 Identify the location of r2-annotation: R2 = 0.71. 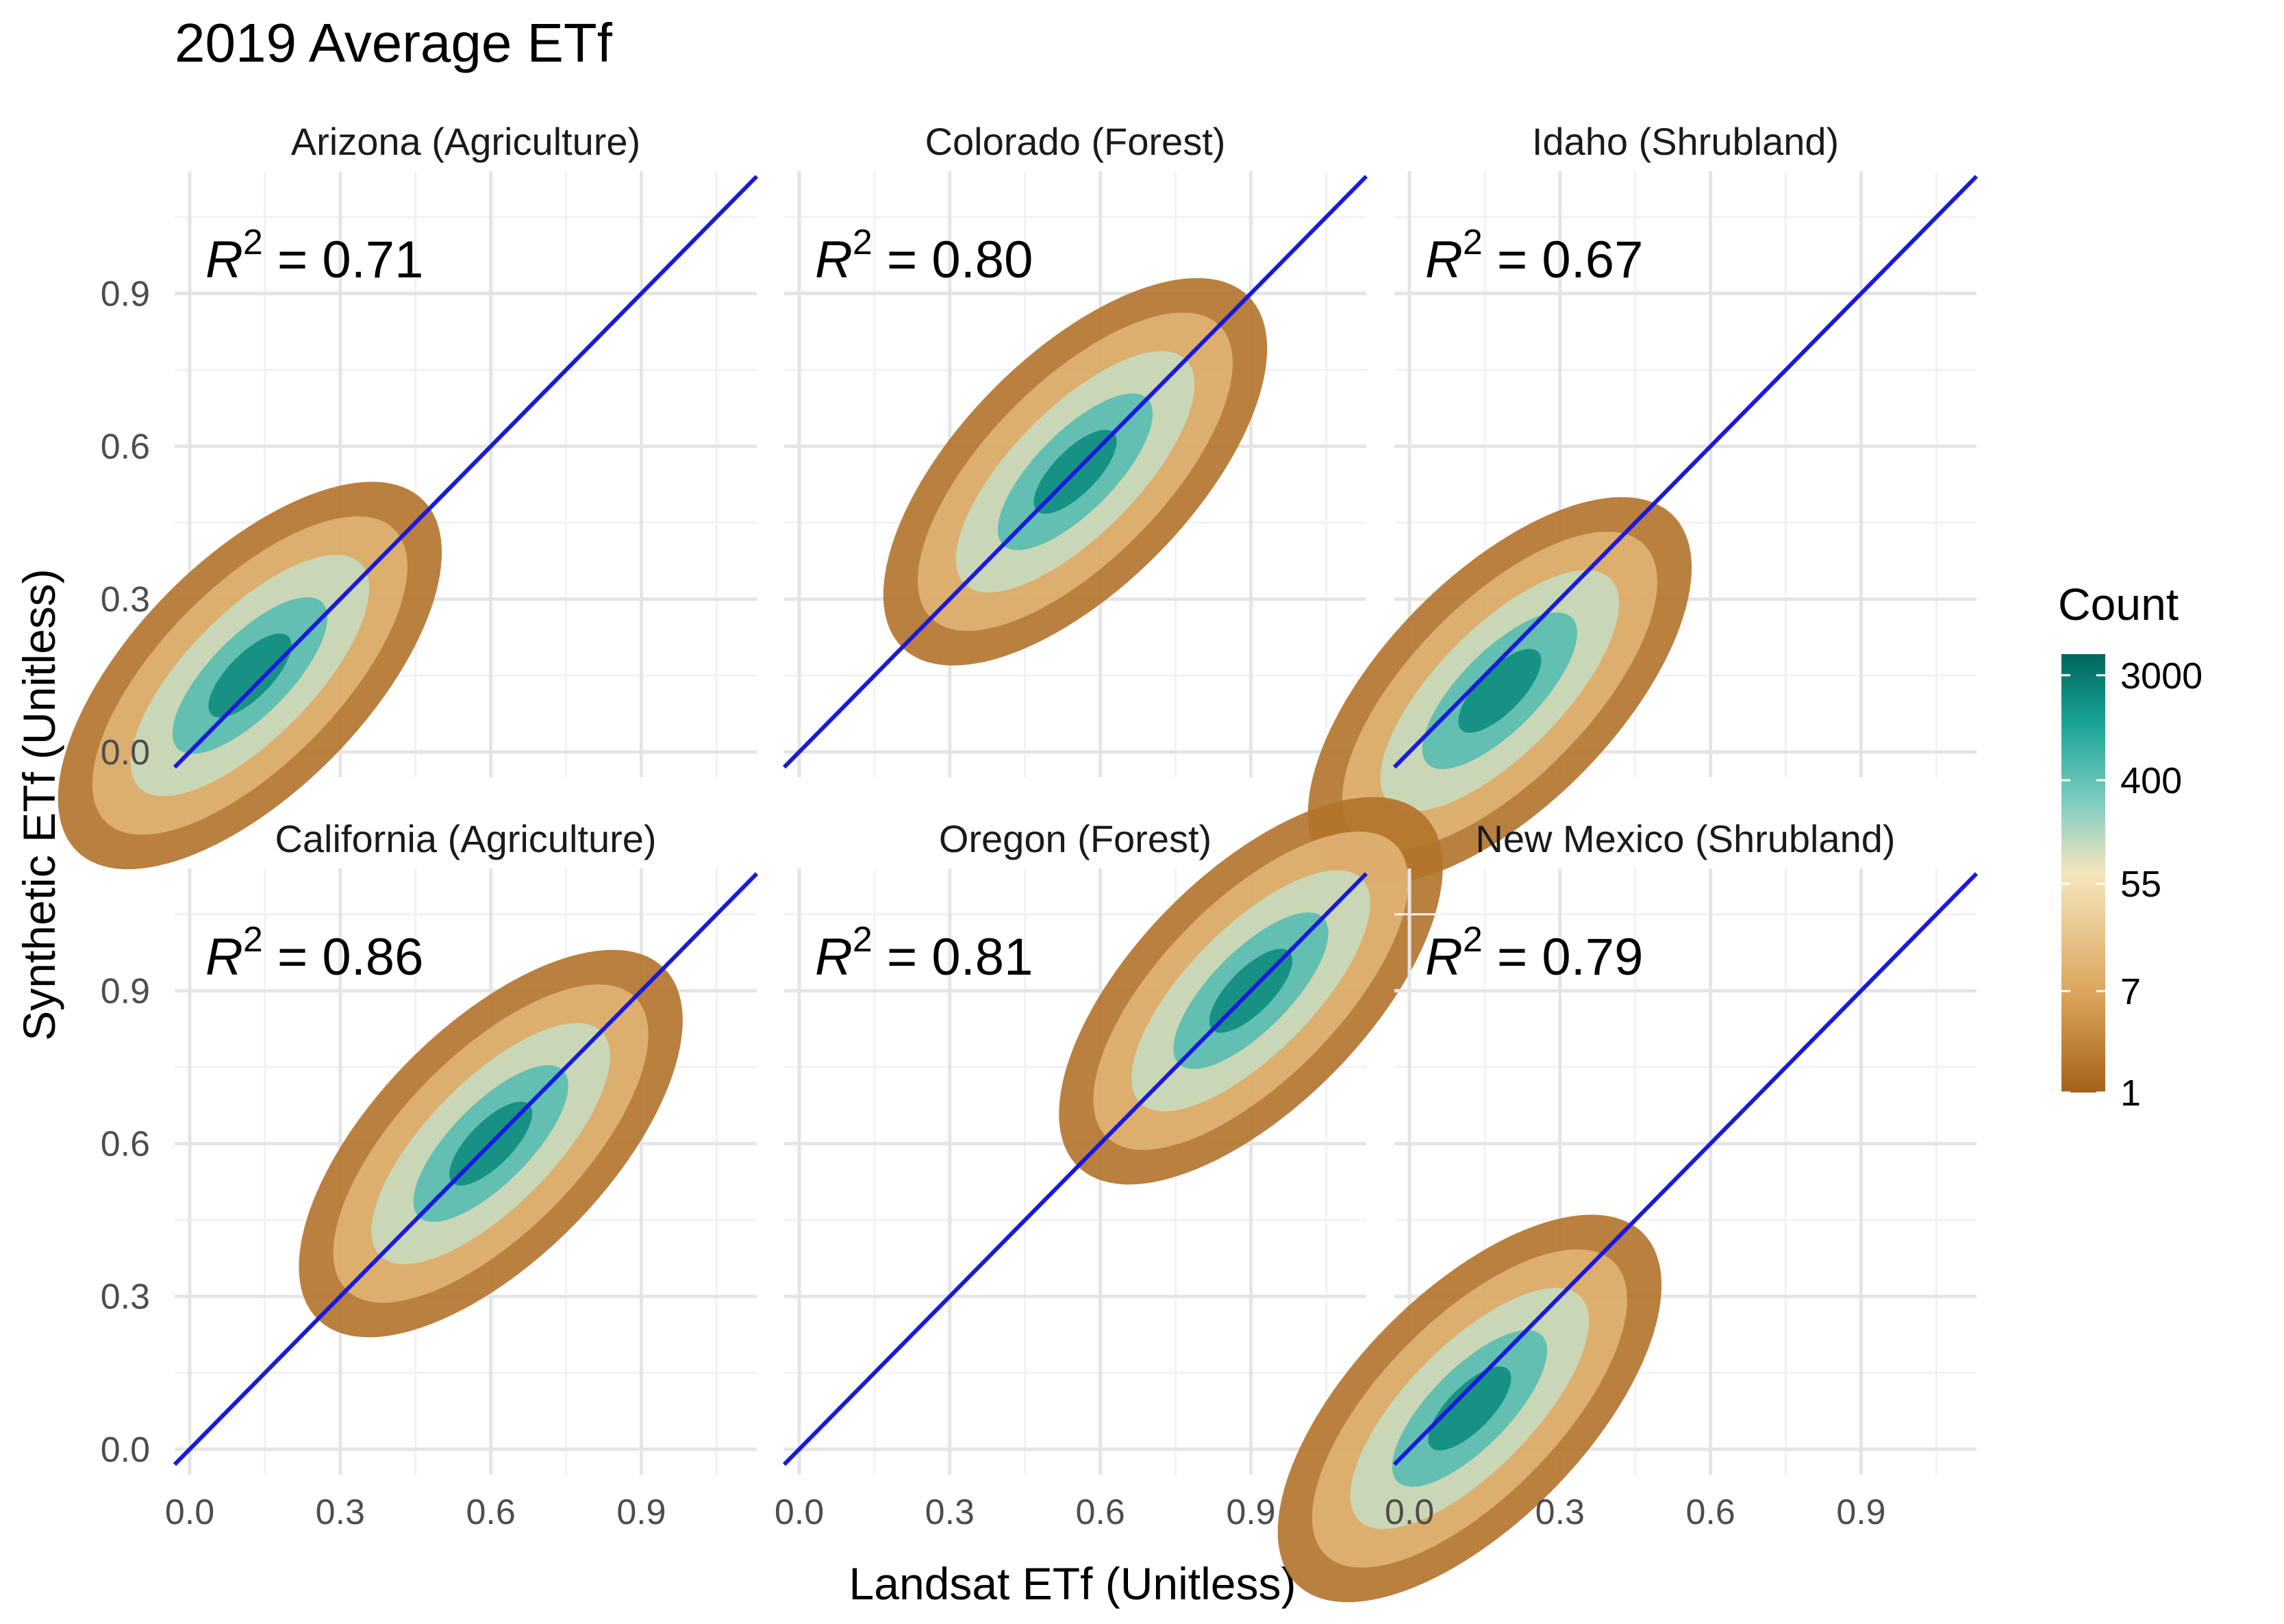
(314, 256).